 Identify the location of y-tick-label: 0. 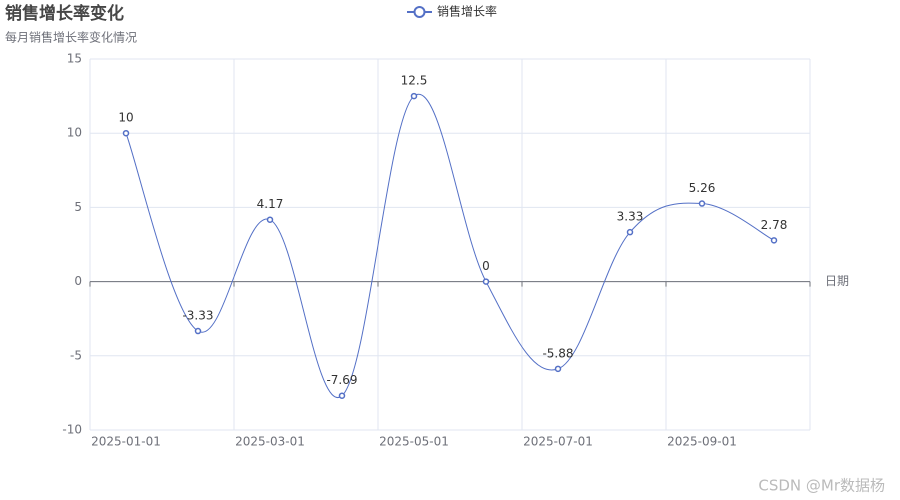
(78, 281).